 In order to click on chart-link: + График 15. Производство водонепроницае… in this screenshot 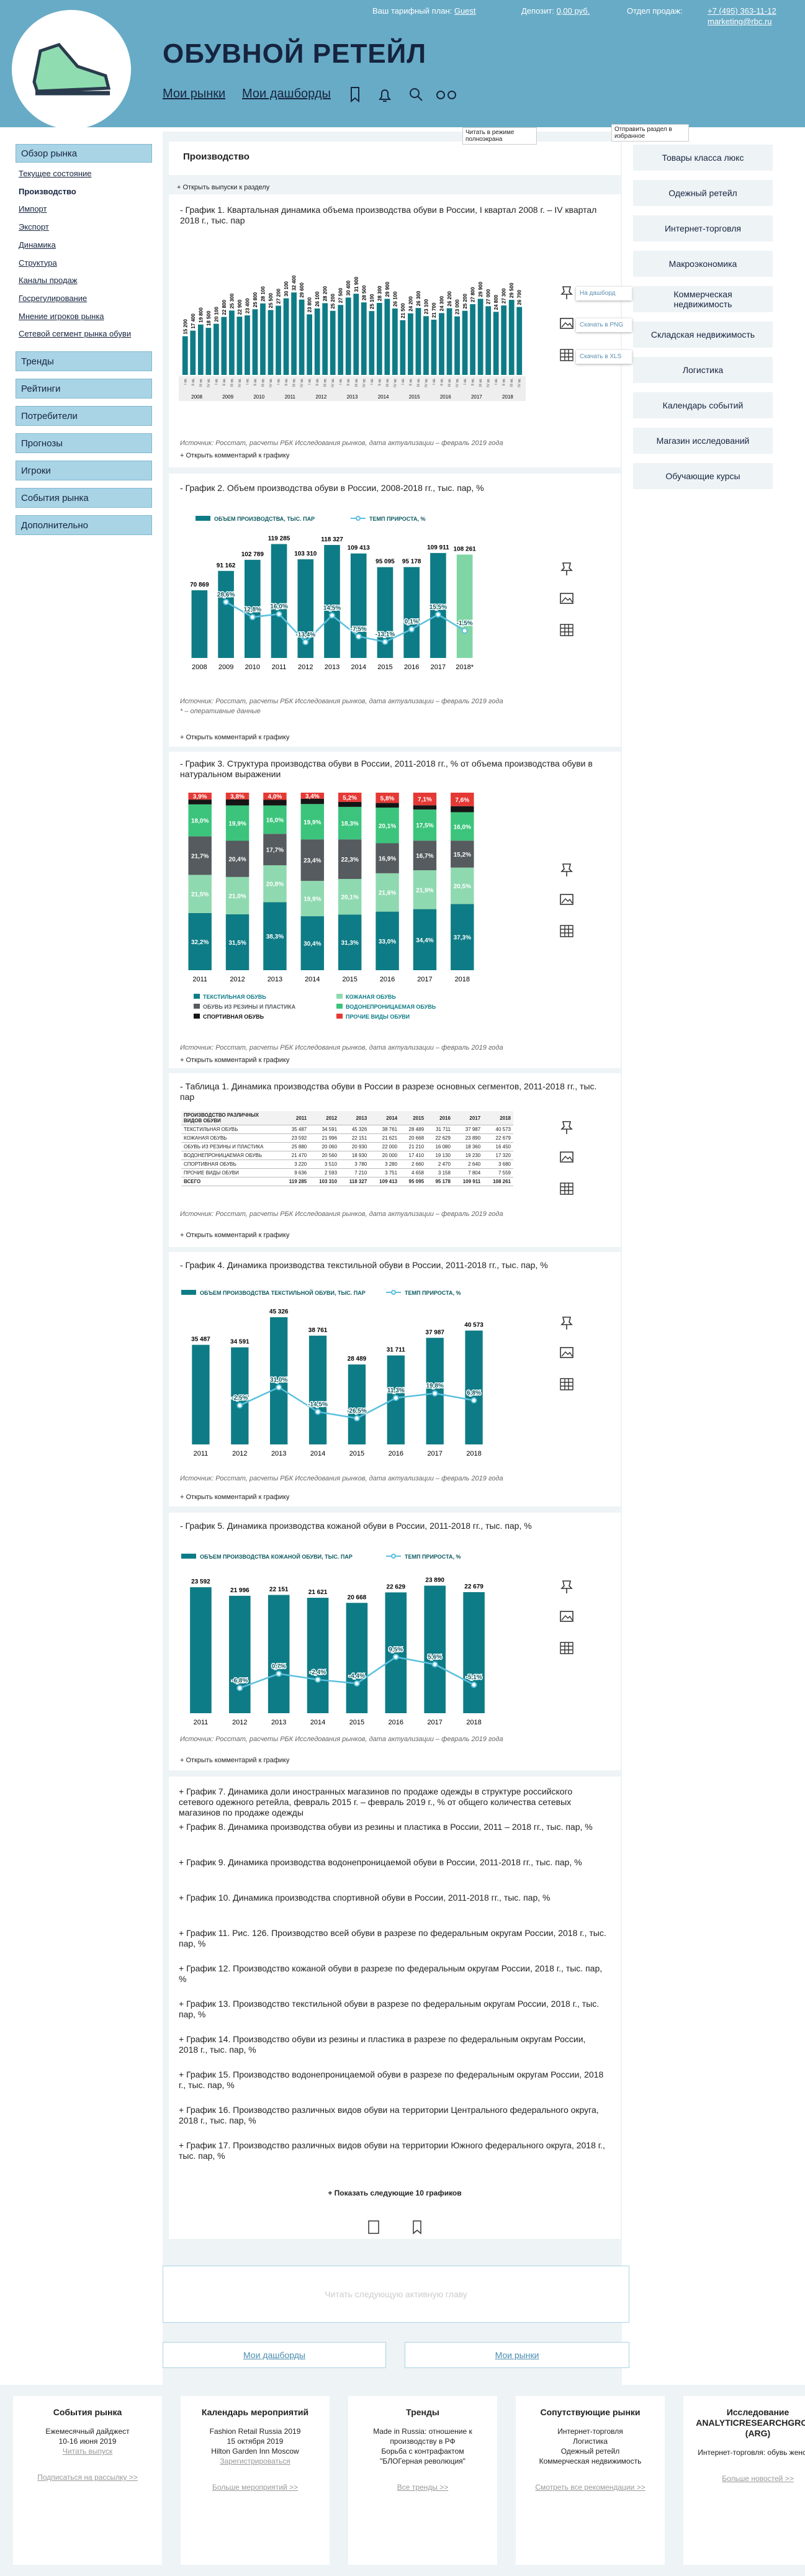, I will do `click(391, 2079)`.